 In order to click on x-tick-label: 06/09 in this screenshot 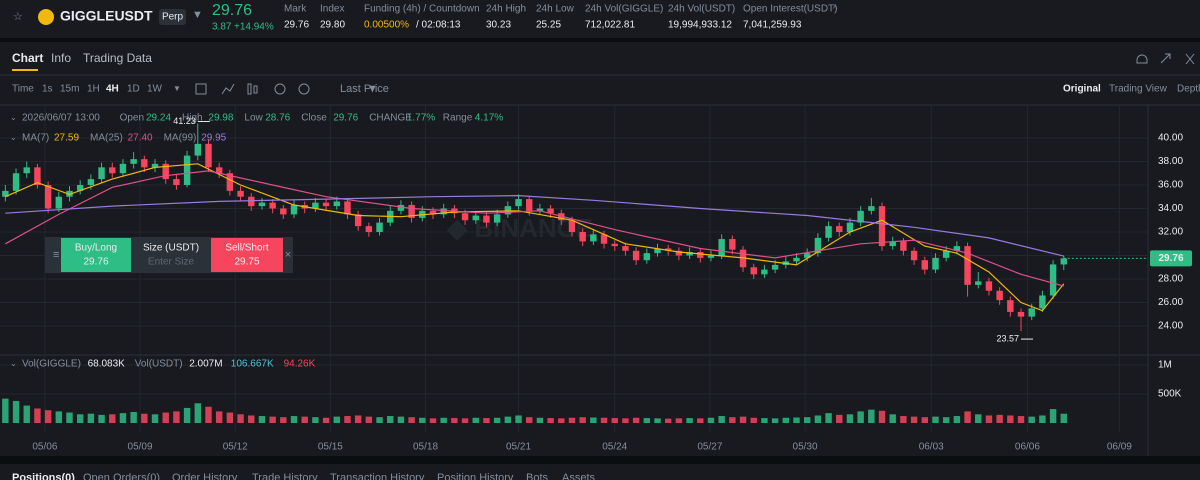, I will do `click(1119, 447)`.